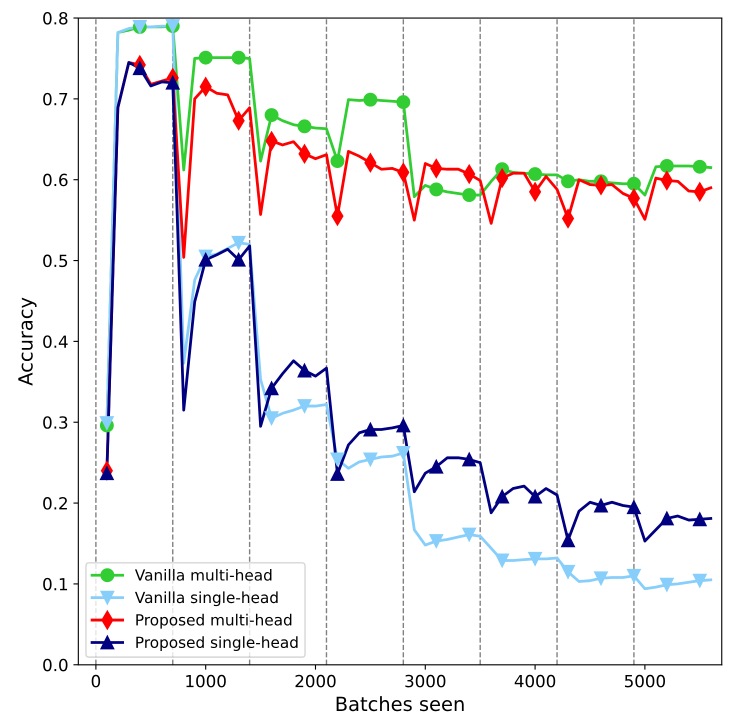  I want to click on x-tick-label: 0, so click(96, 681).